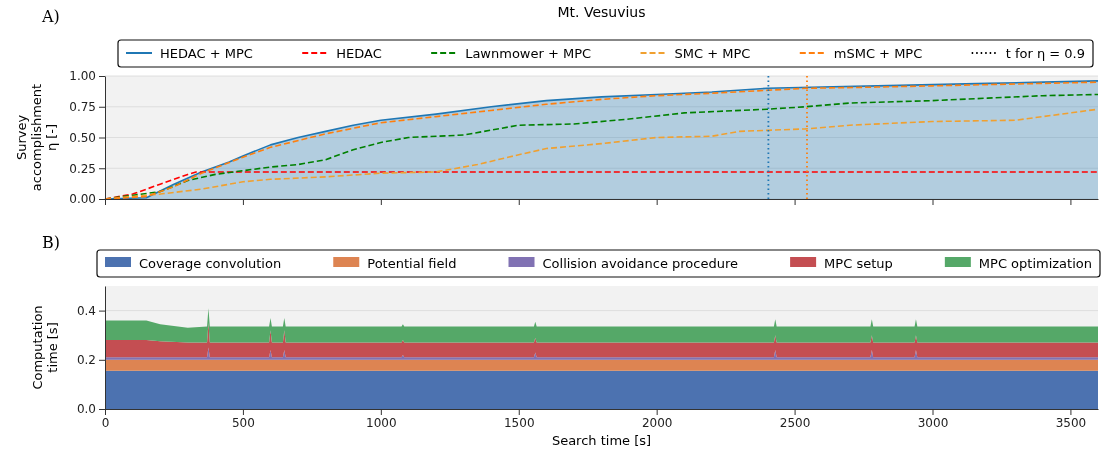 The width and height of the screenshot is (1102, 461). What do you see at coordinates (795, 422) in the screenshot?
I see `x-tick-label: 2500` at bounding box center [795, 422].